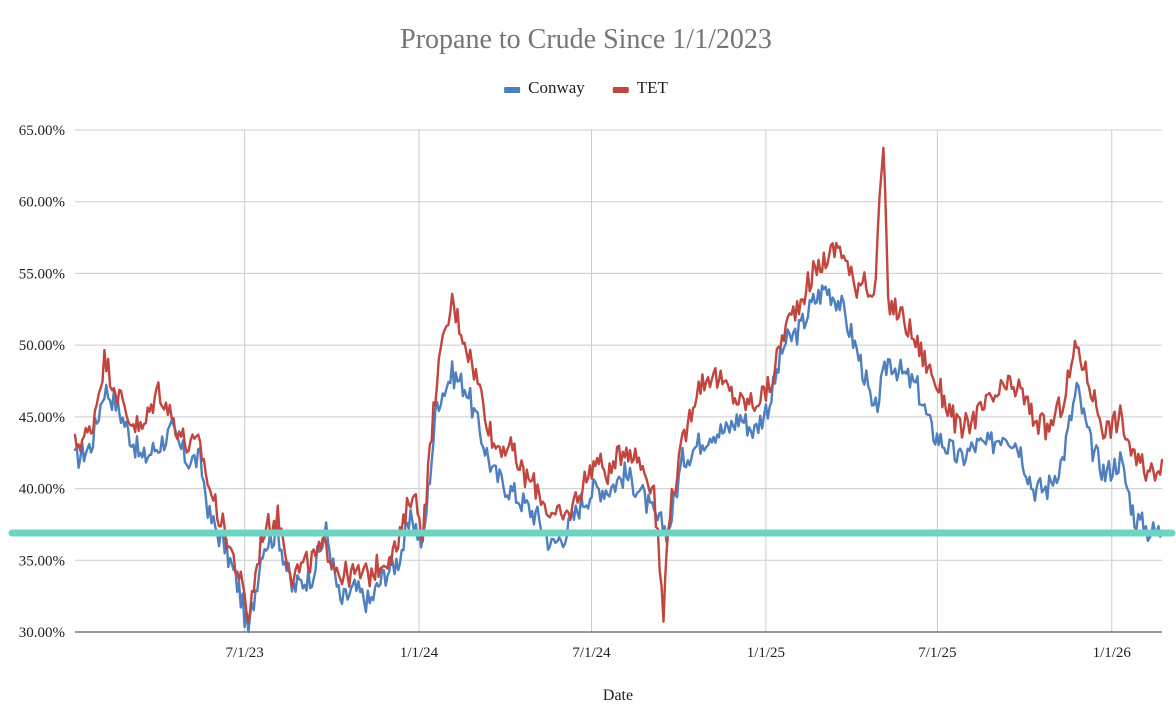  What do you see at coordinates (556, 87) in the screenshot?
I see `legend-label: Conway` at bounding box center [556, 87].